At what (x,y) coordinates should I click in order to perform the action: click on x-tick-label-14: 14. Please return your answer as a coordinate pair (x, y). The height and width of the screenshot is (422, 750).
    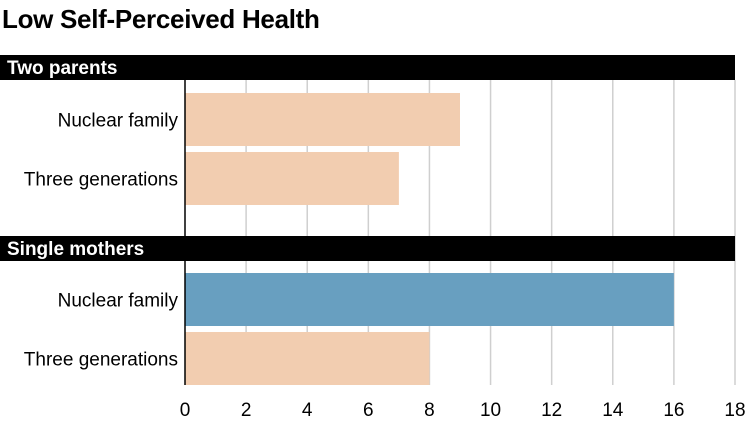
    Looking at the image, I should click on (613, 410).